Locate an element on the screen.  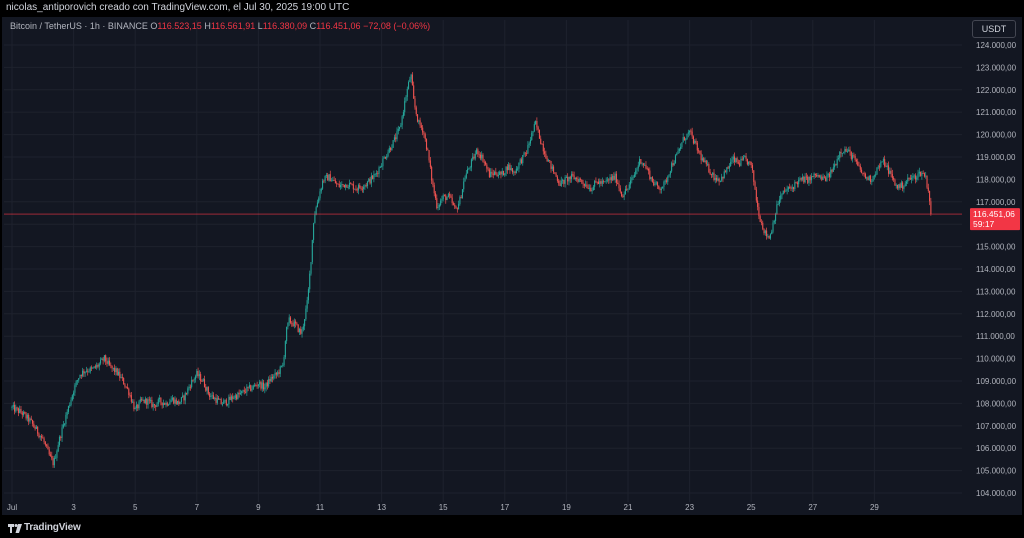
bar-countdown: 59:17 is located at coordinates (984, 224).